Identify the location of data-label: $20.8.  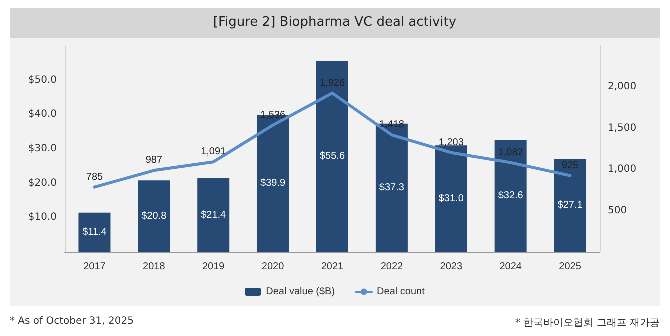
(155, 216).